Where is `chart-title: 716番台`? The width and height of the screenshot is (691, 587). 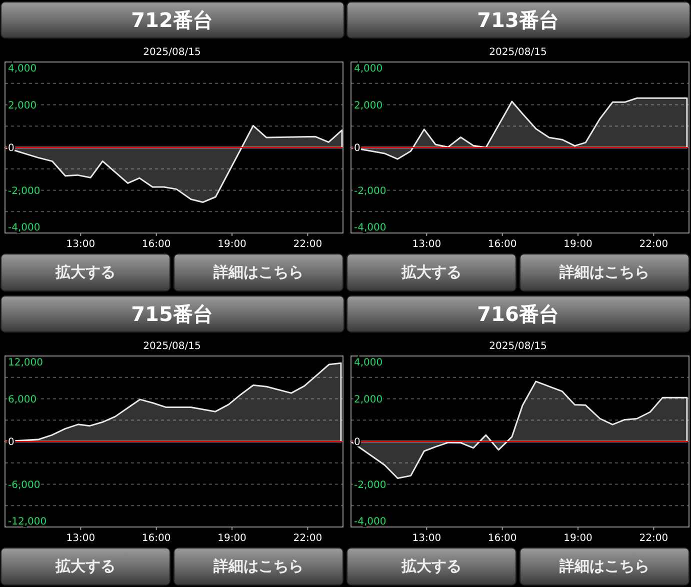
chart-title: 716番台 is located at coordinates (518, 314).